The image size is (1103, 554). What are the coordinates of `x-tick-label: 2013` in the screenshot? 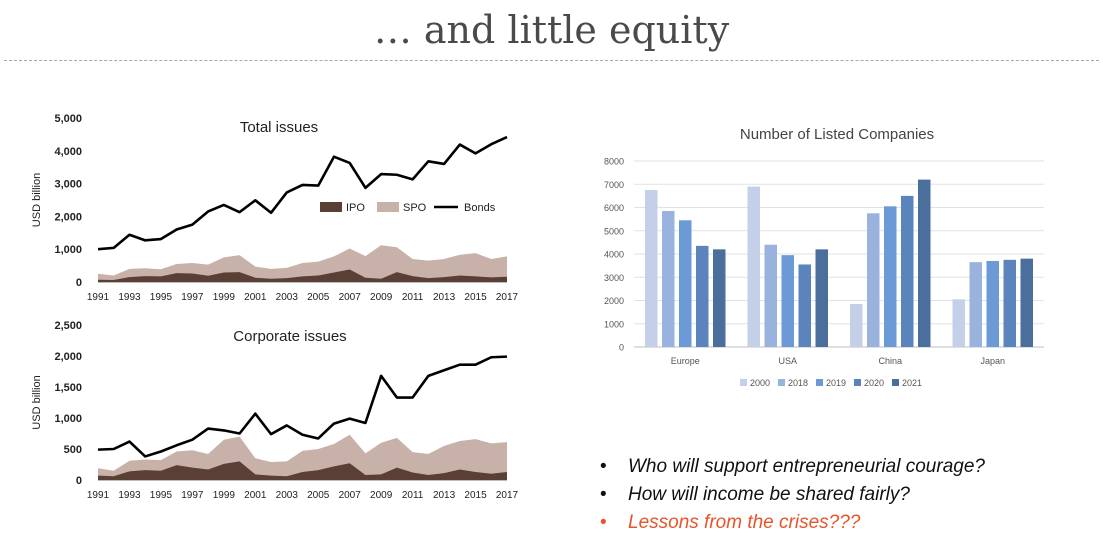 It's located at (444, 495).